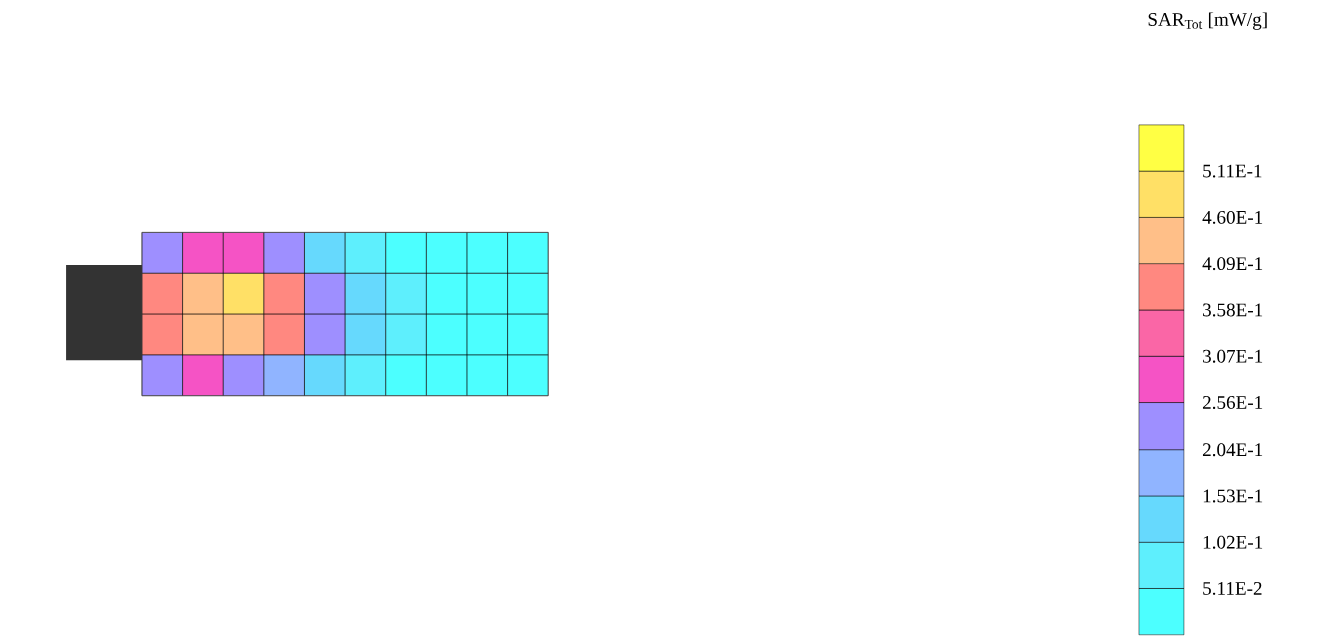 This screenshot has width=1330, height=637. What do you see at coordinates (1233, 542) in the screenshot?
I see `color-bar-label: 1.02E-1` at bounding box center [1233, 542].